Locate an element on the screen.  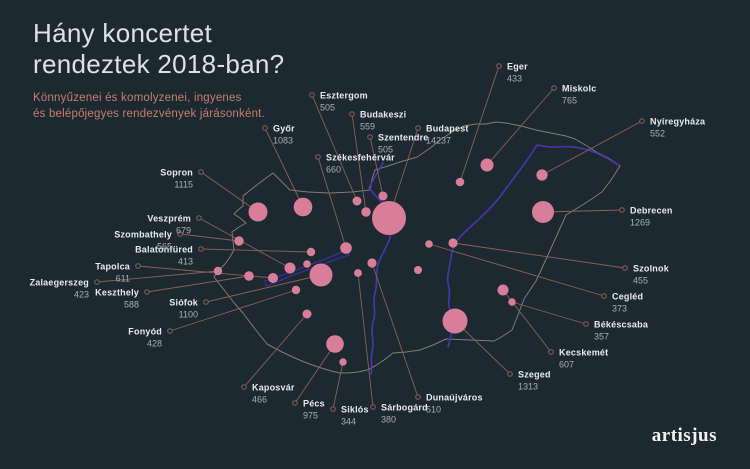
city-label: Eger is located at coordinates (517, 67).